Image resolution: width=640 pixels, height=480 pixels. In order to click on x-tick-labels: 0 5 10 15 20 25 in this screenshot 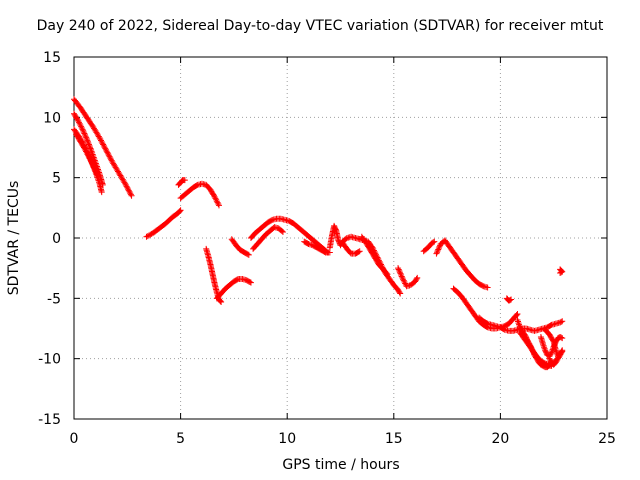, I will do `click(343, 439)`.